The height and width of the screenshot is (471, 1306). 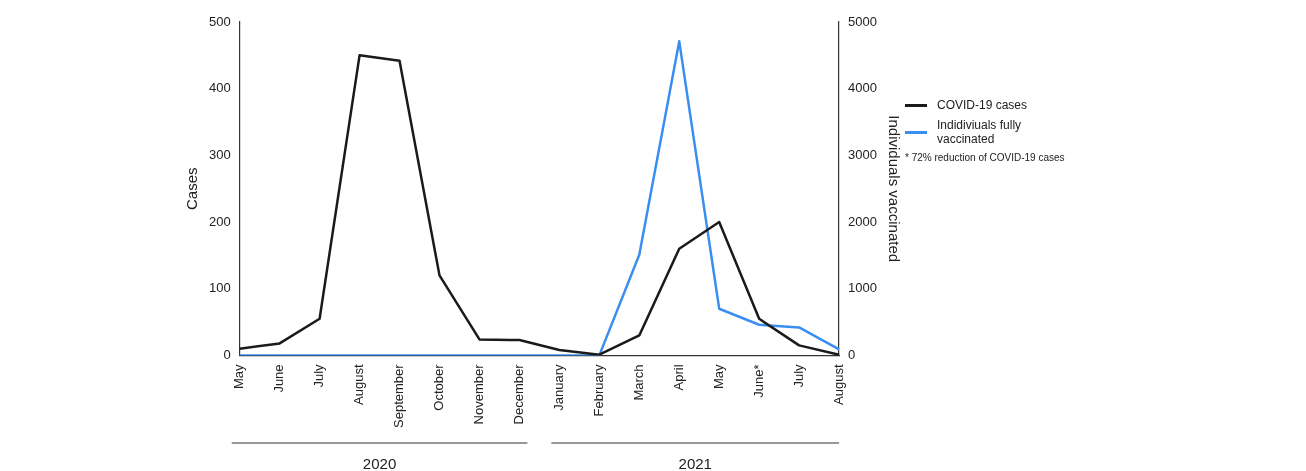 What do you see at coordinates (219, 154) in the screenshot?
I see `y-tick-label: 300` at bounding box center [219, 154].